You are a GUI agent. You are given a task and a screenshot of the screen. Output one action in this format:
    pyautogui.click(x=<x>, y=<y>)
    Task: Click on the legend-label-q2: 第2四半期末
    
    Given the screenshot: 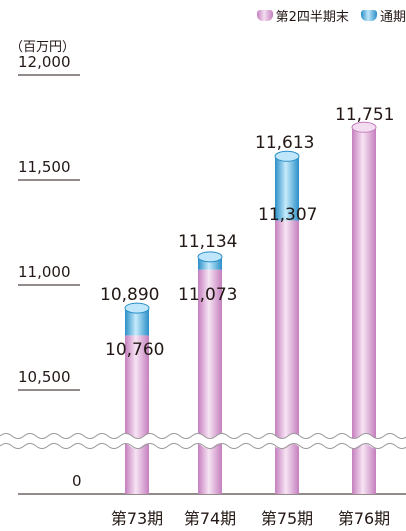 What is the action you would take?
    pyautogui.click(x=312, y=17)
    